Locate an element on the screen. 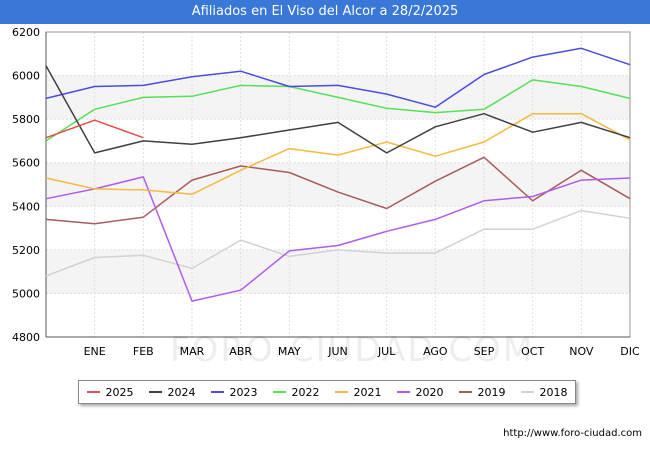 This screenshot has height=450, width=650. legend-label: 2018 is located at coordinates (553, 392).